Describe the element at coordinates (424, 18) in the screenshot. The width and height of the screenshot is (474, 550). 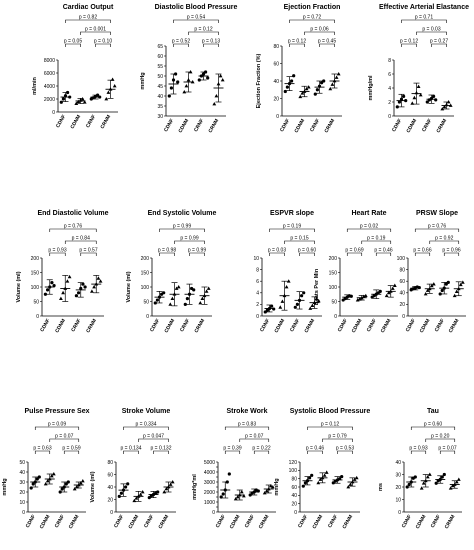
I see `p-value-label: p = 0.71` at that location.